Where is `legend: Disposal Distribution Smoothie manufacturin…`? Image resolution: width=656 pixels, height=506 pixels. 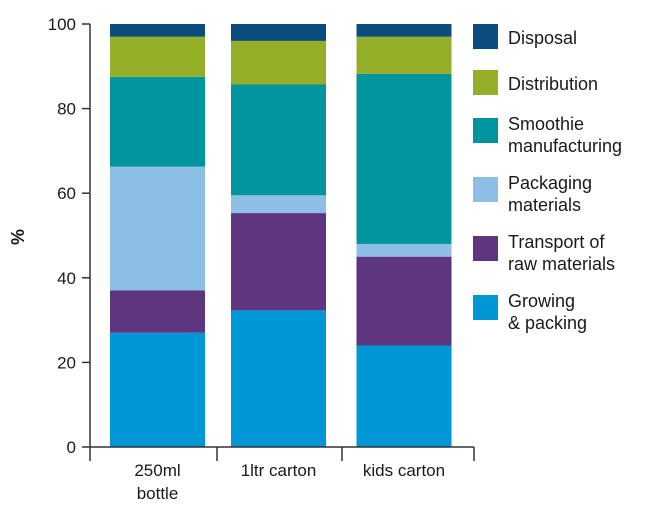
legend: Disposal Distribution Smoothie manufacturin… is located at coordinates (547, 178).